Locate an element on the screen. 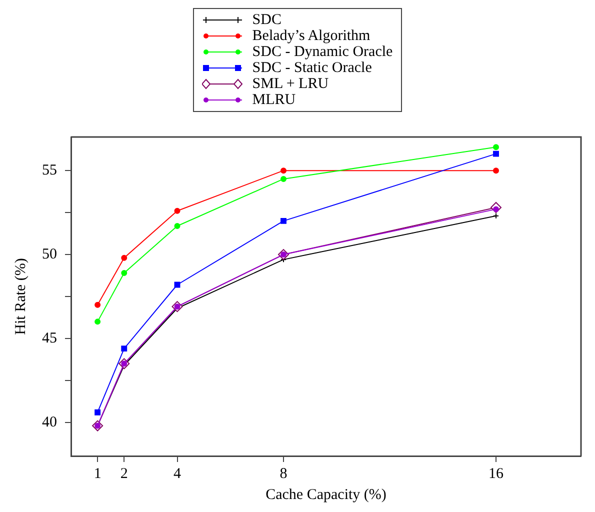  y-tick-label: 50 is located at coordinates (49, 254).